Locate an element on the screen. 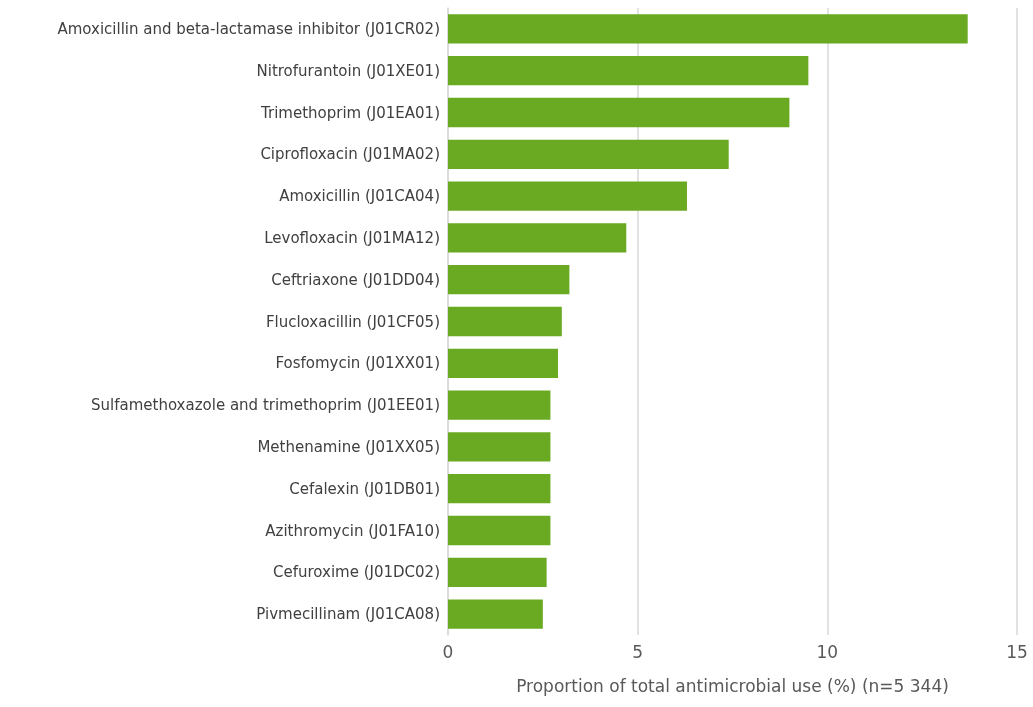 This screenshot has width=1033, height=707. y-tick-label: Cefuroxime (J01DC02) is located at coordinates (356, 572).